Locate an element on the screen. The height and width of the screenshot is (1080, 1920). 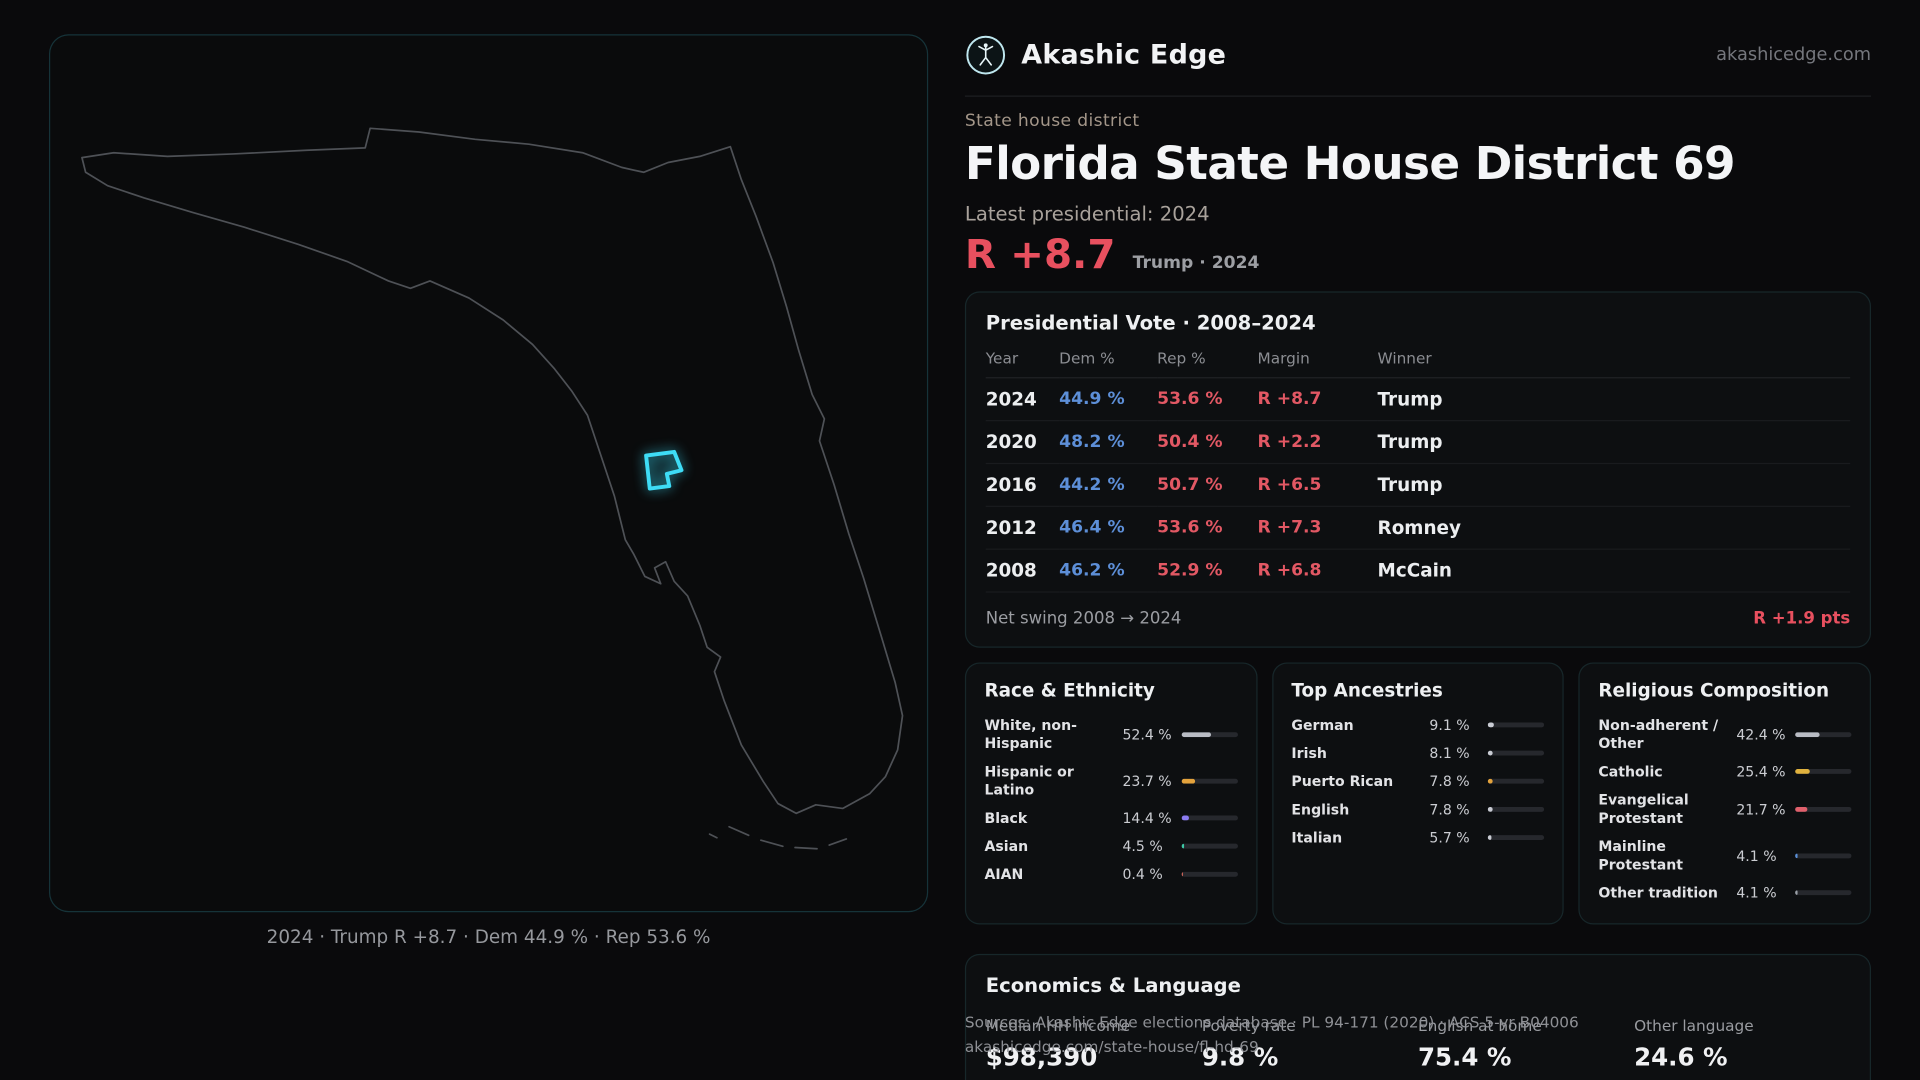
stat-value: 4.5 % is located at coordinates (1142, 846).